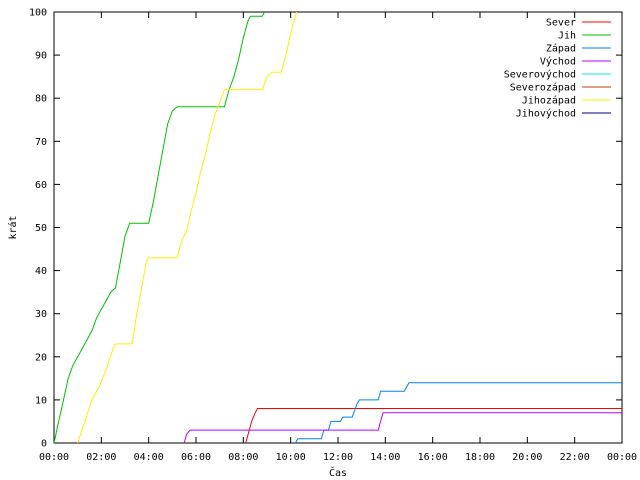 The width and height of the screenshot is (640, 480). Describe the element at coordinates (543, 88) in the screenshot. I see `legend-label: Severozápad` at that location.